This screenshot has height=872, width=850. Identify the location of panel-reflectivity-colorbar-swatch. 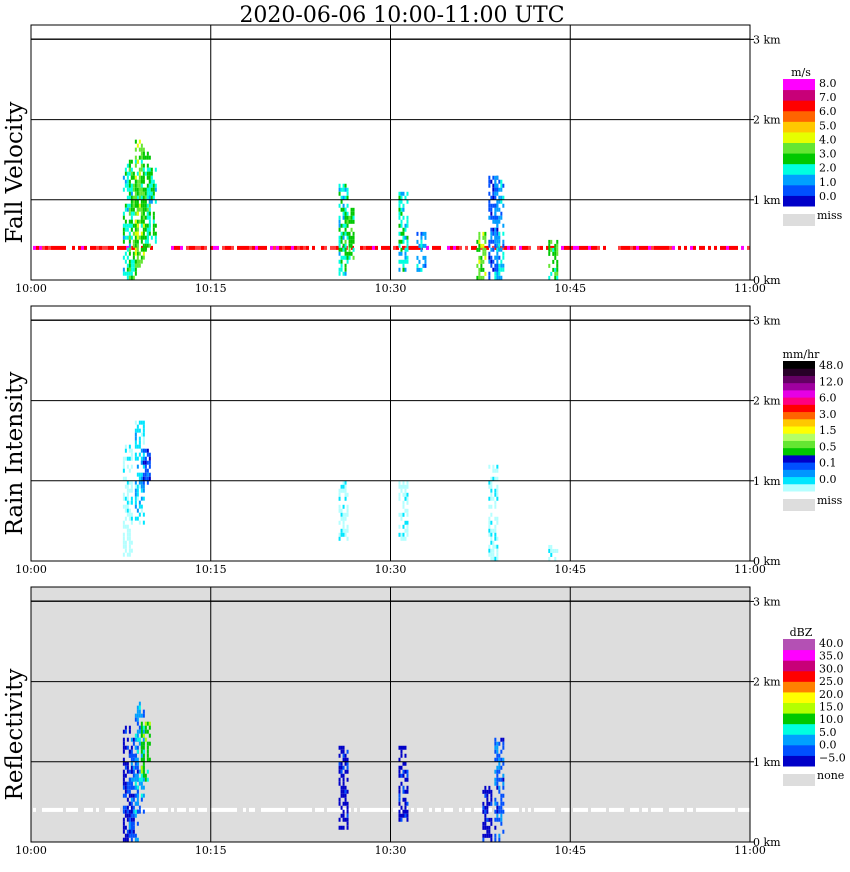
(799, 719).